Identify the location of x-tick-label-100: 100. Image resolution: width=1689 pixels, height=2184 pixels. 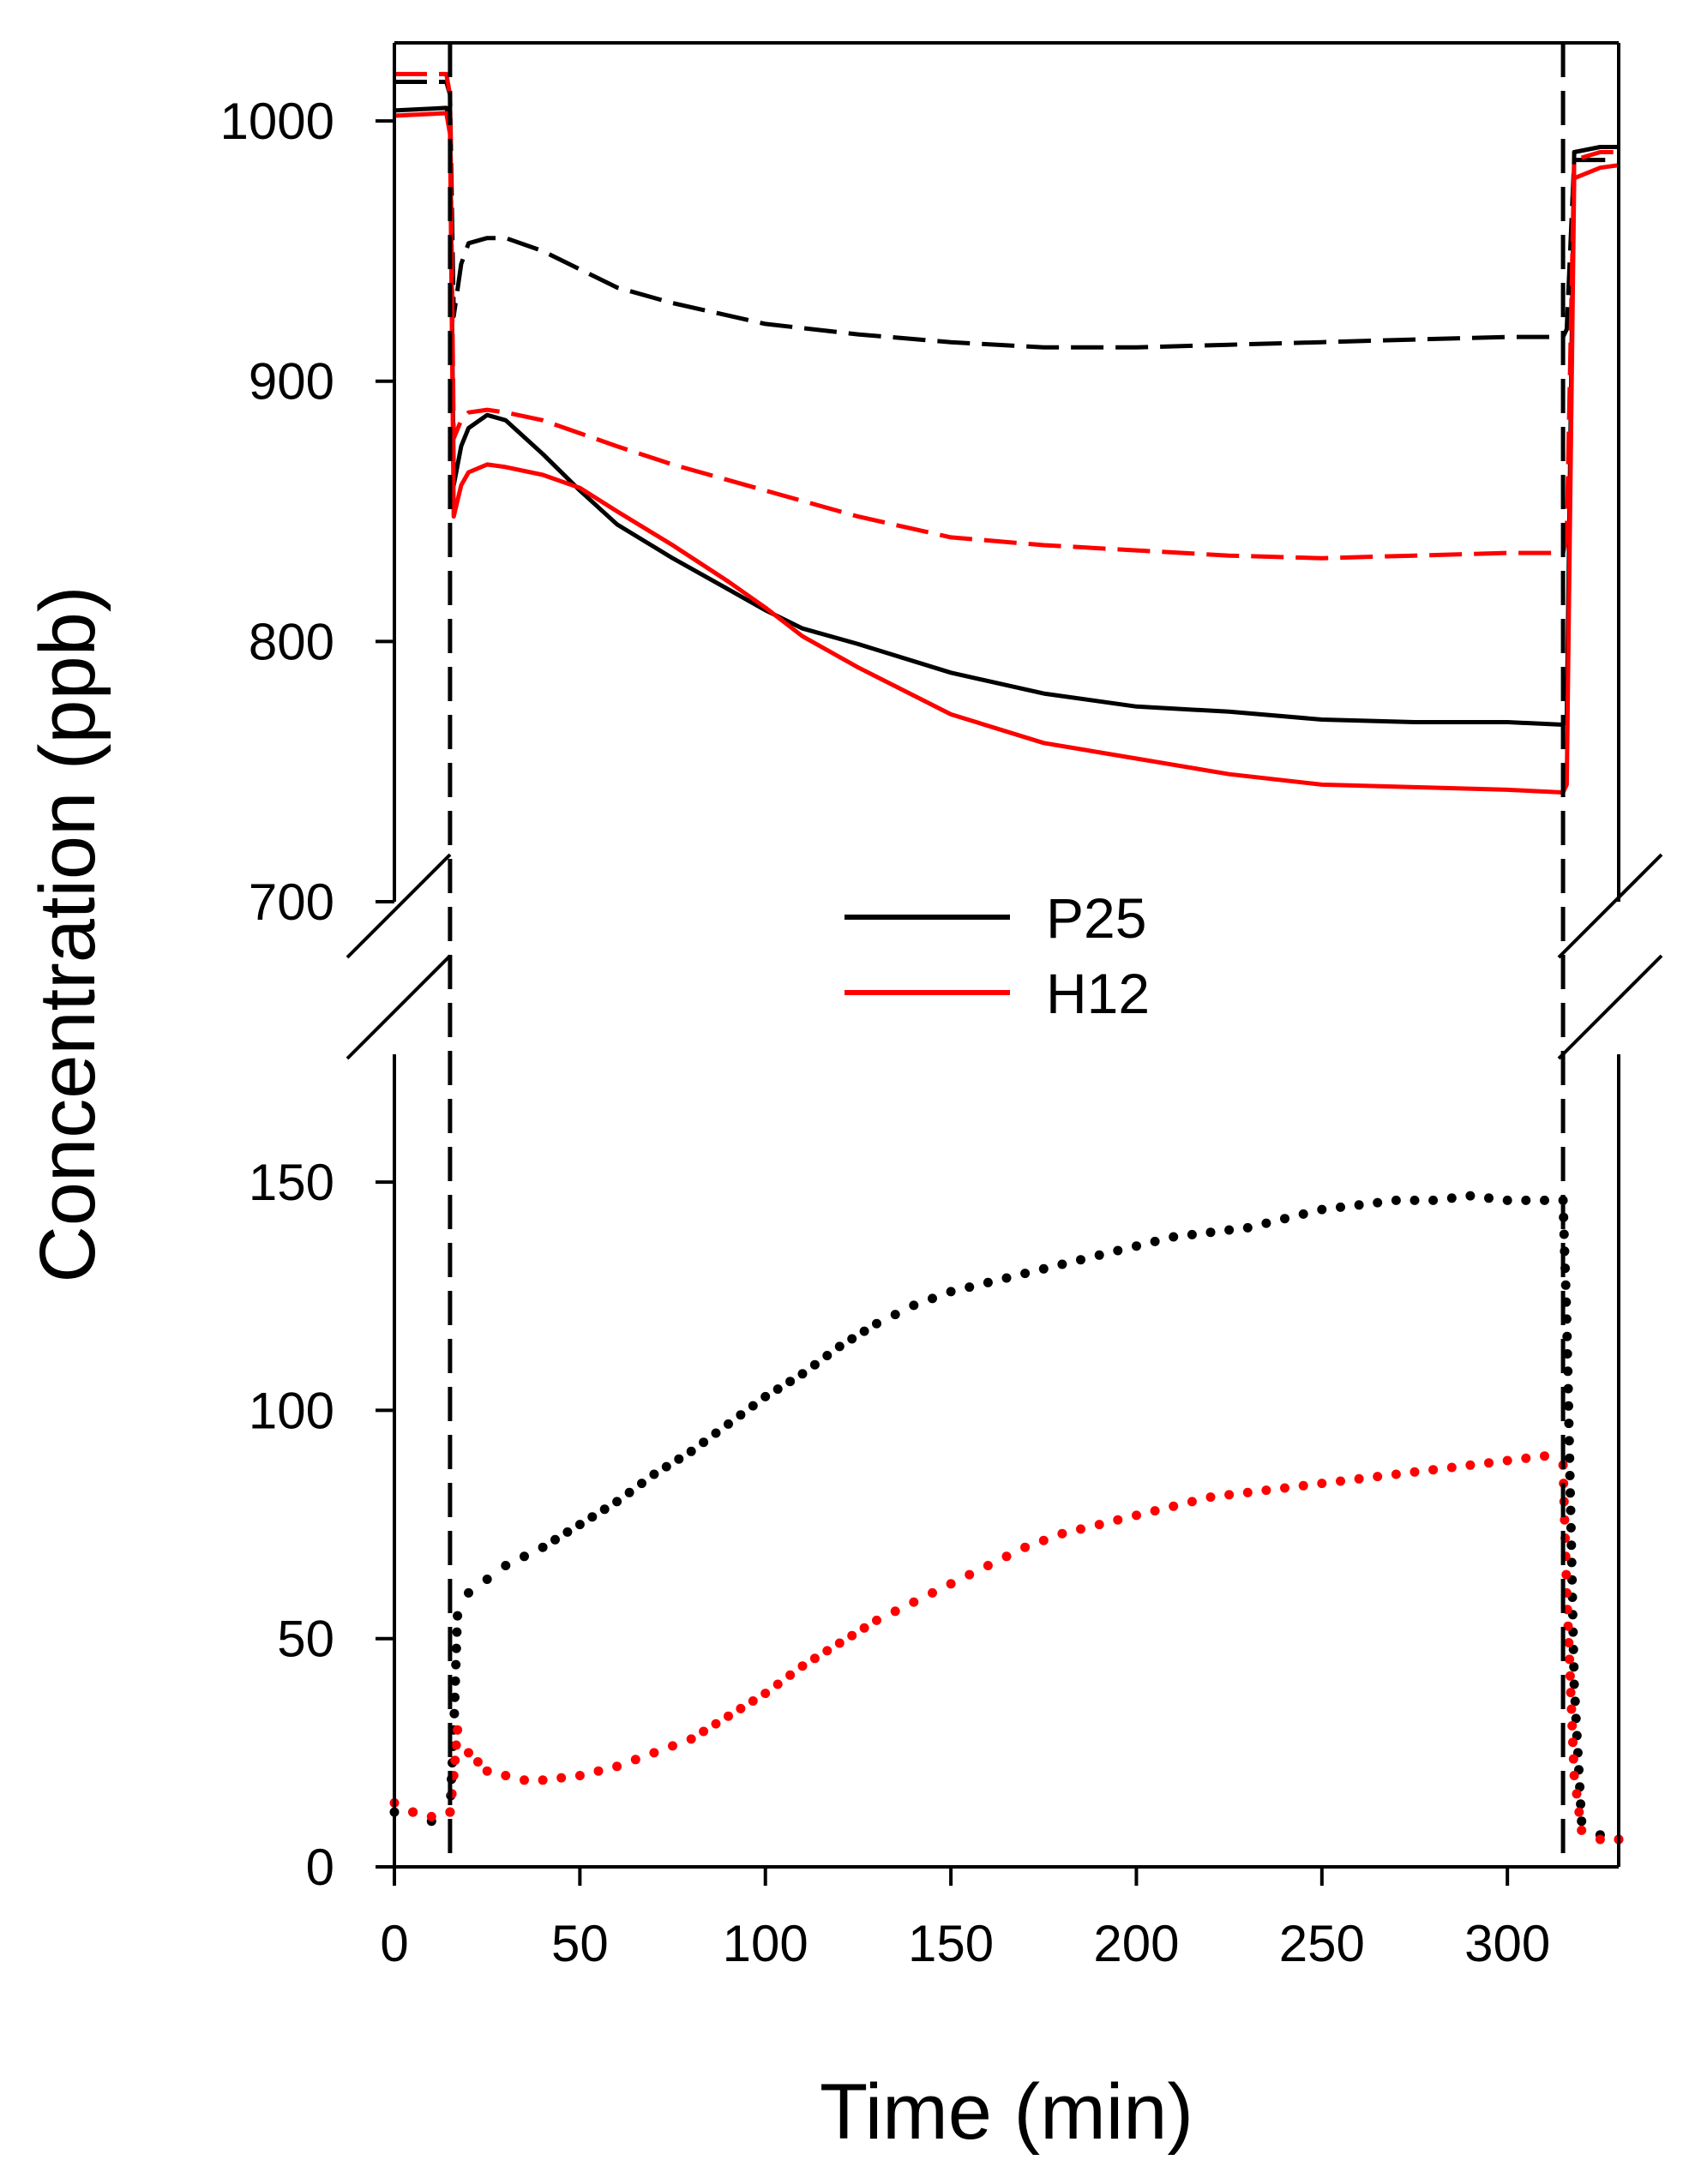
(765, 1944).